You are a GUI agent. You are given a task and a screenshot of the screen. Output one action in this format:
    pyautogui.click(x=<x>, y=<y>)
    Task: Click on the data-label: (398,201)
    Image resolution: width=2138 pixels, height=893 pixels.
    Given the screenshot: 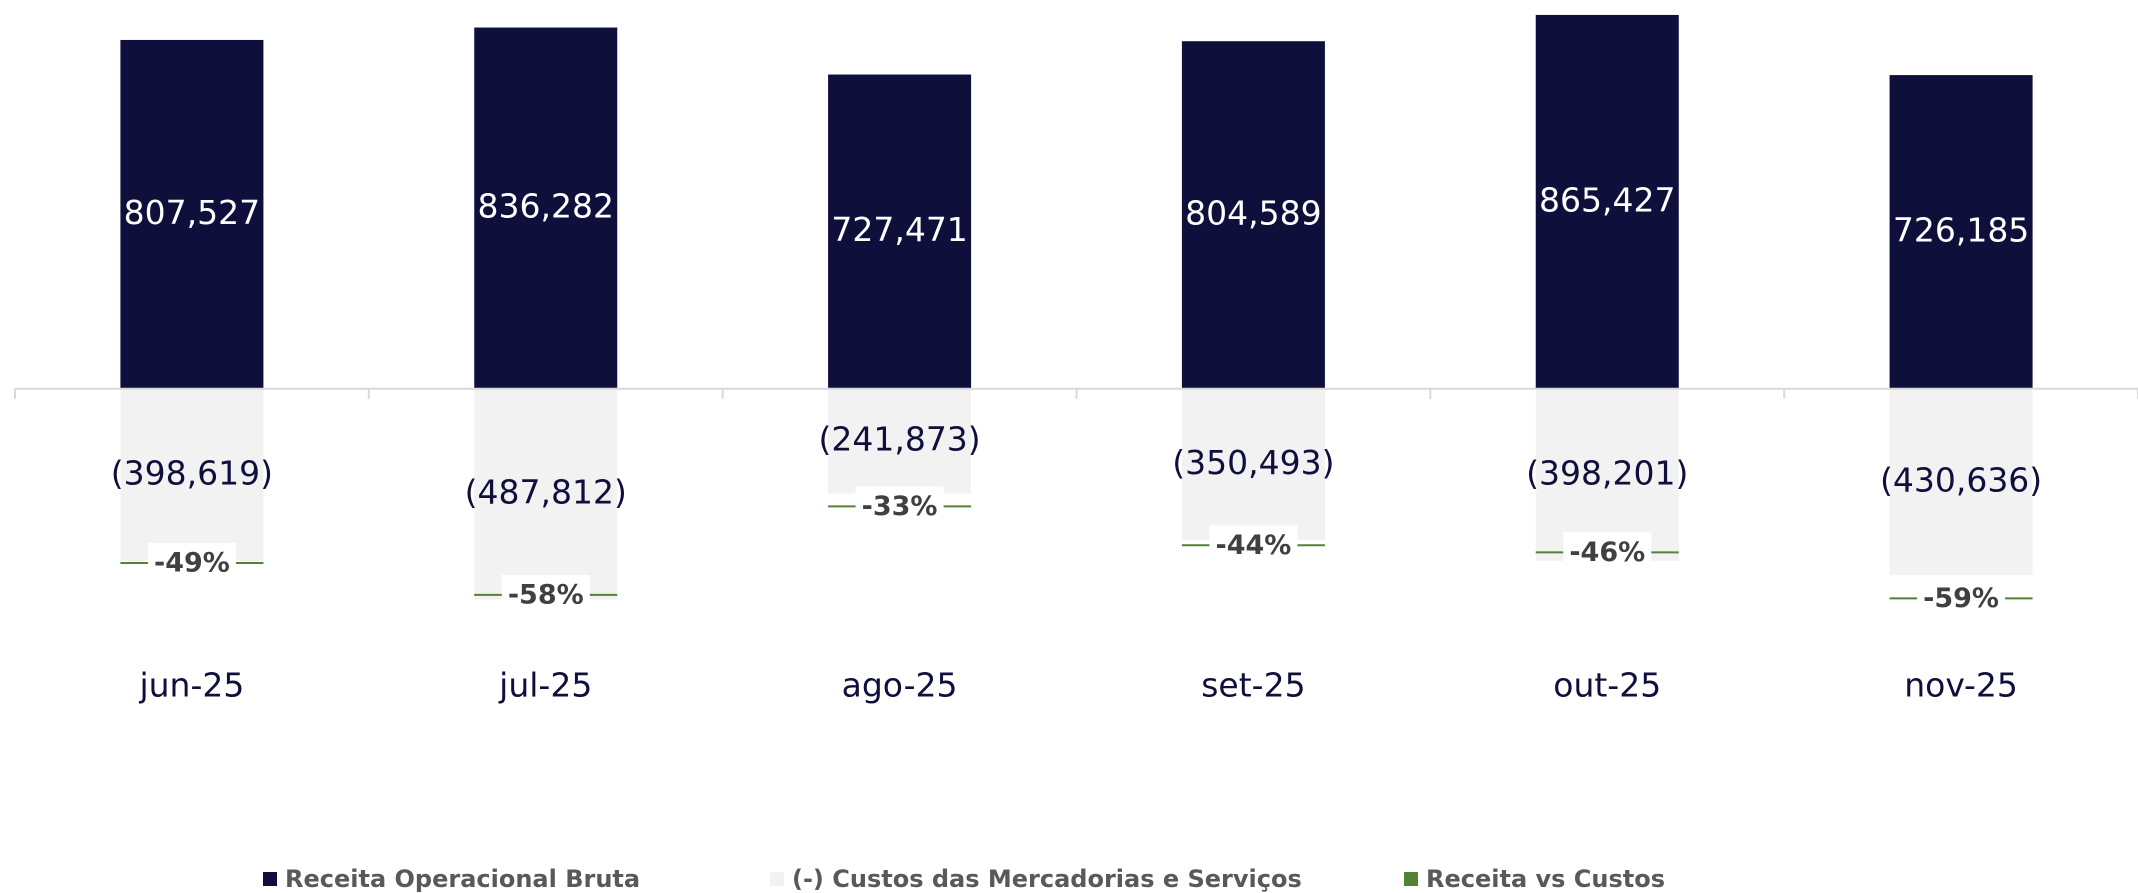 What is the action you would take?
    pyautogui.click(x=1607, y=472)
    